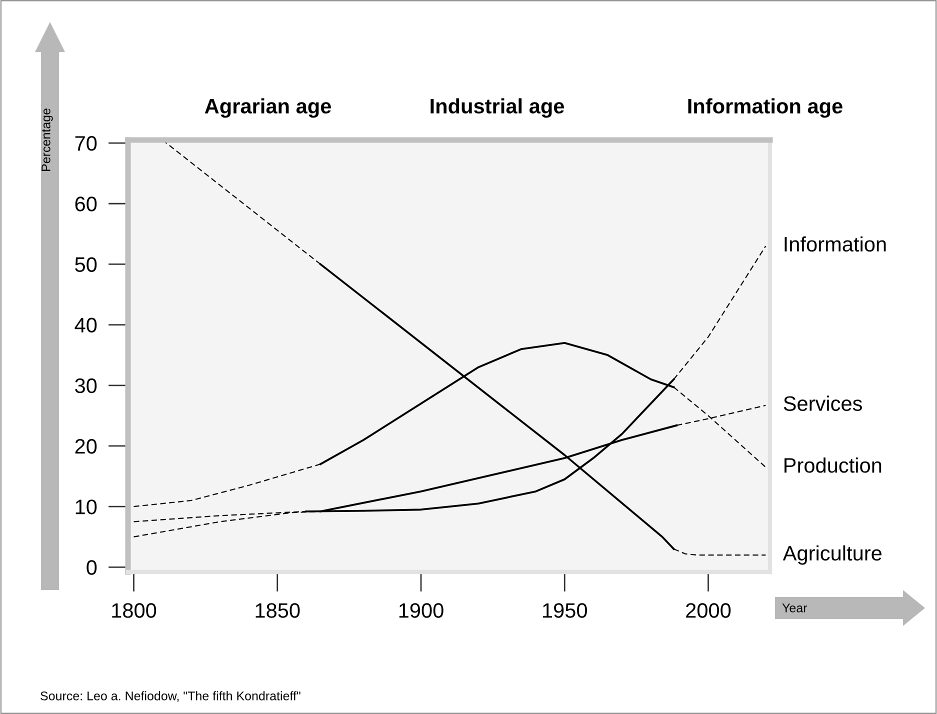  I want to click on x-tick-label: 1850, so click(278, 610).